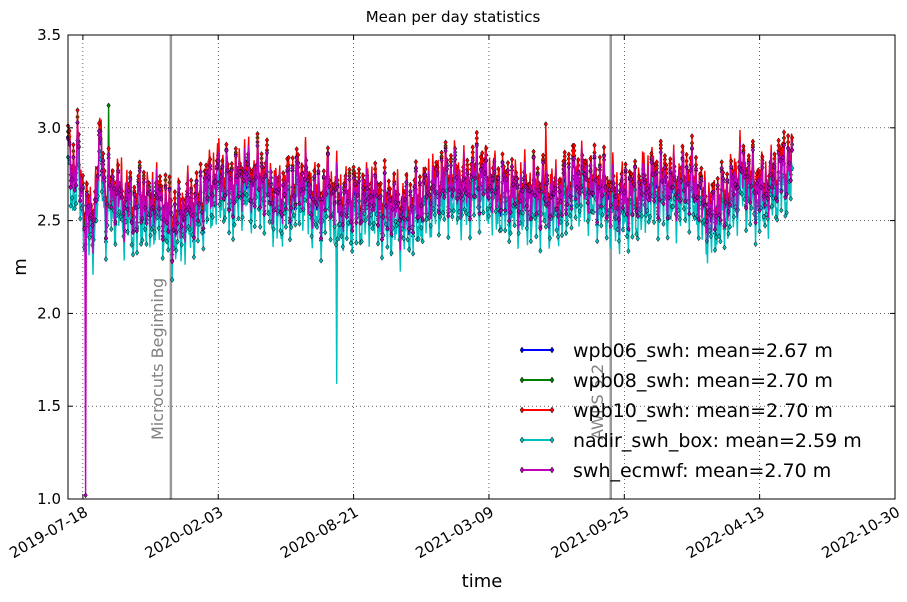  Describe the element at coordinates (725, 532) in the screenshot. I see `x-tick-label: 2022-04-13` at that location.